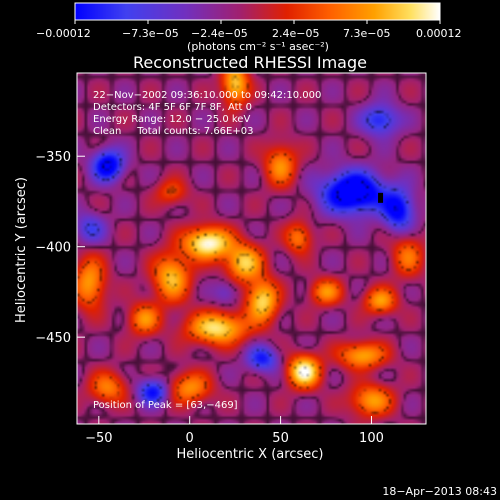 The height and width of the screenshot is (500, 500). What do you see at coordinates (165, 405) in the screenshot?
I see `peak-position-label: Position of Peak = [63,−469]` at bounding box center [165, 405].